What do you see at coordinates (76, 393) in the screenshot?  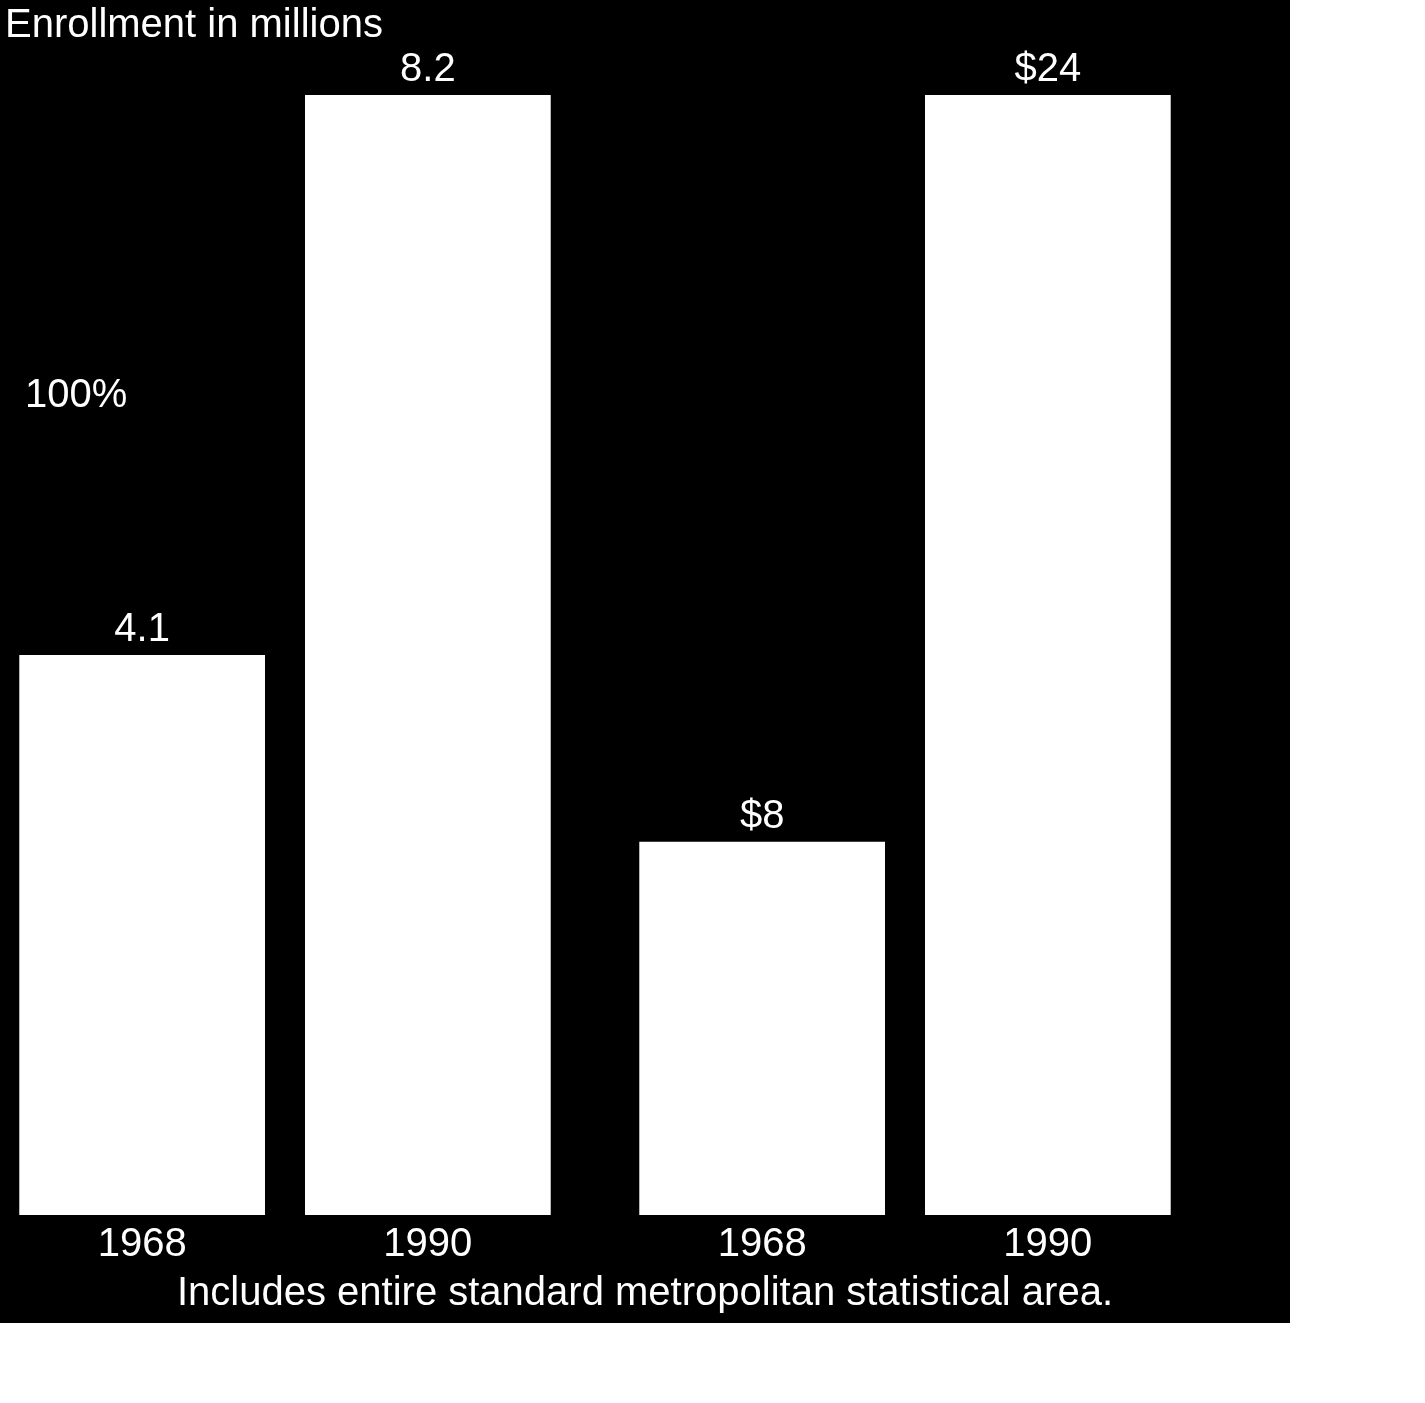 I see `annotation: 100%` at bounding box center [76, 393].